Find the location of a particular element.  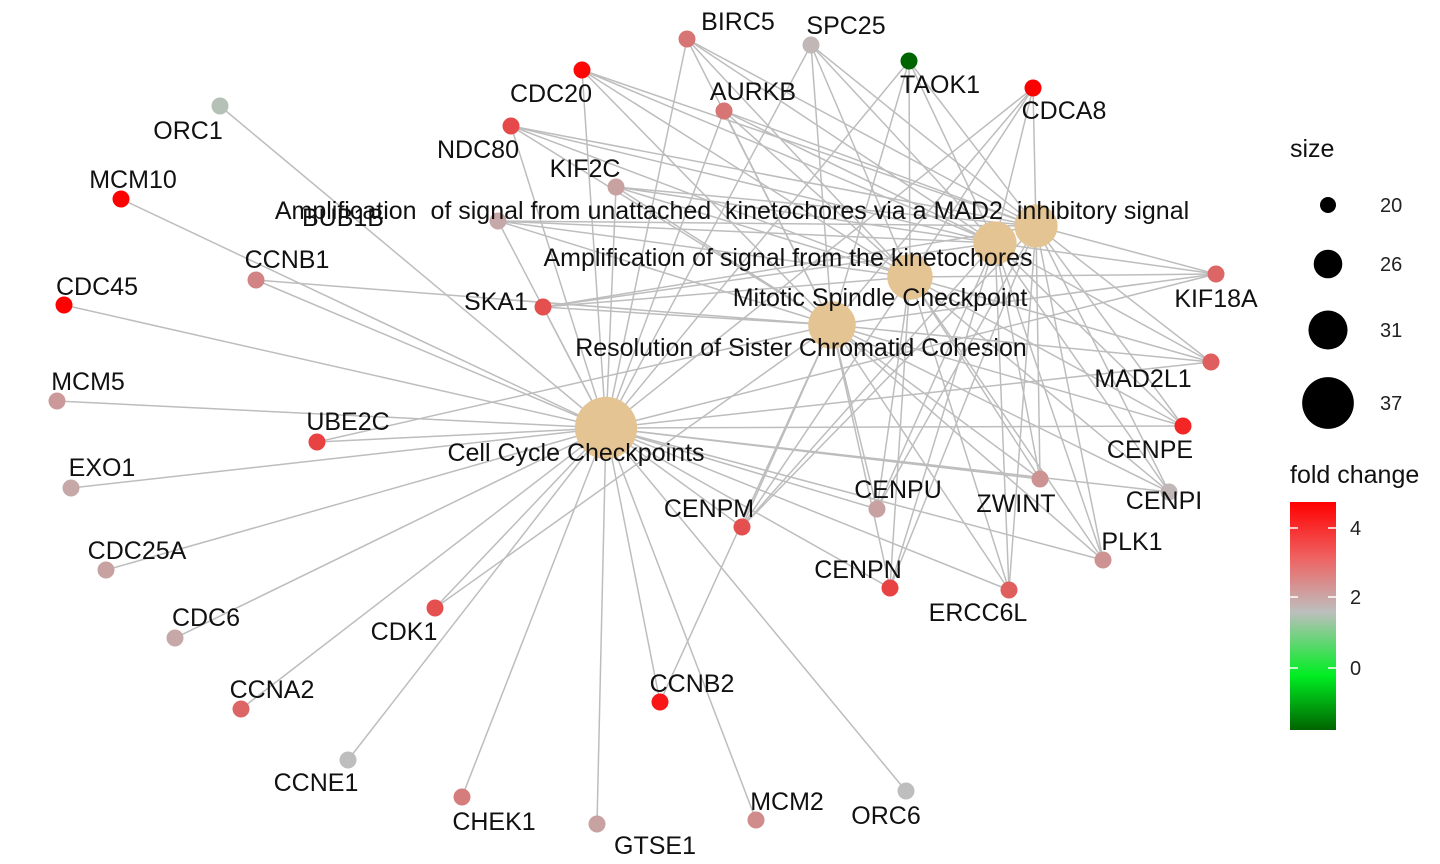

size-legend-items: 20 26 31 37 is located at coordinates (1352, 312).